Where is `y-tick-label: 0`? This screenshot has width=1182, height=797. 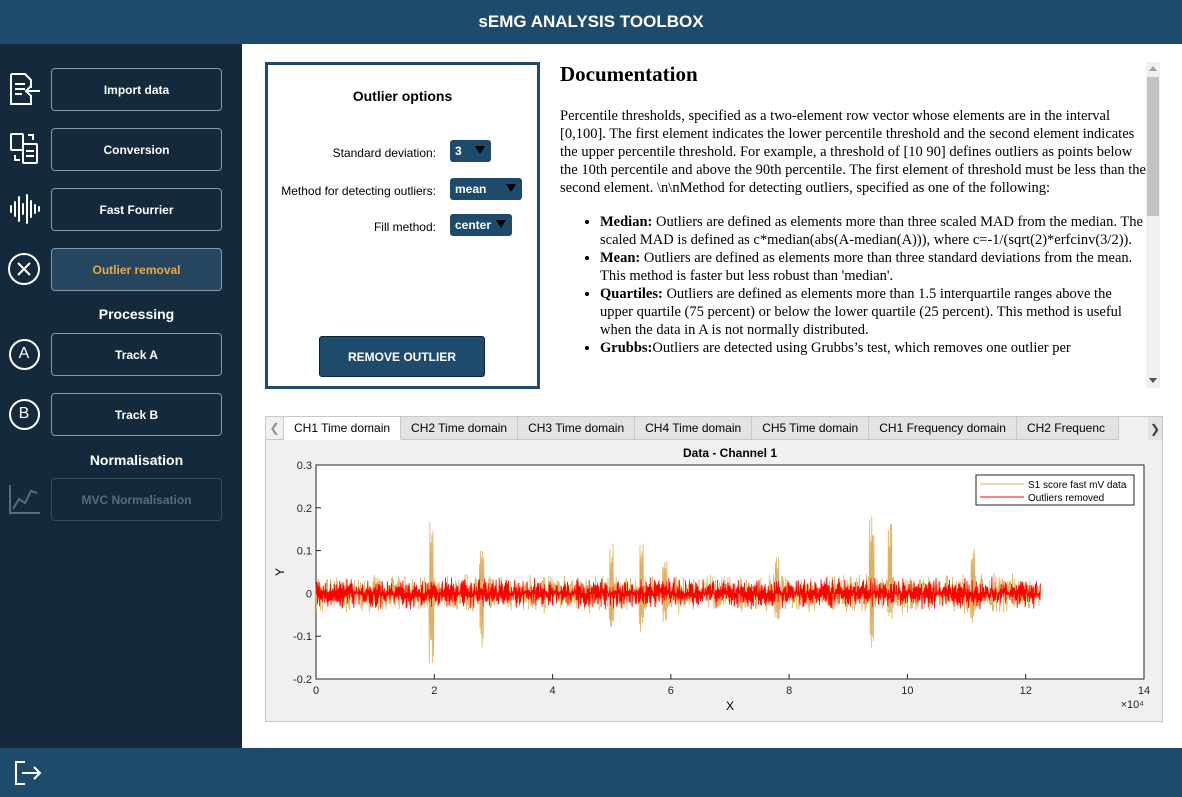
y-tick-label: 0 is located at coordinates (309, 594).